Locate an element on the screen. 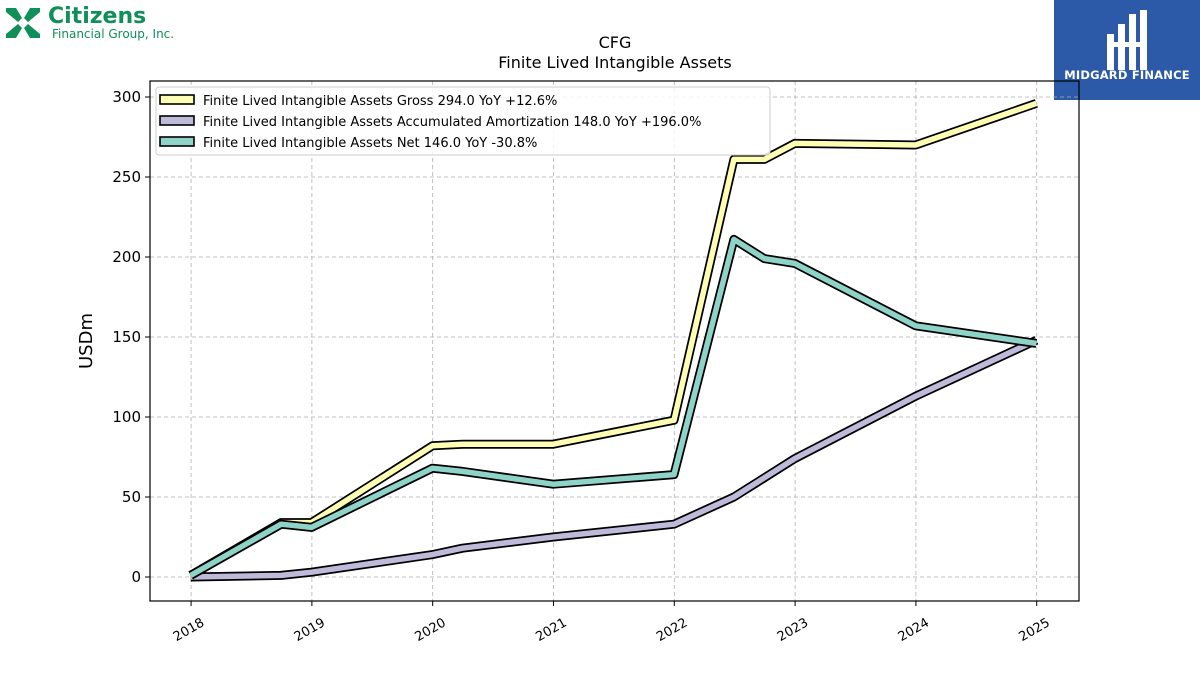  x-tick-label: 2021 is located at coordinates (551, 630).